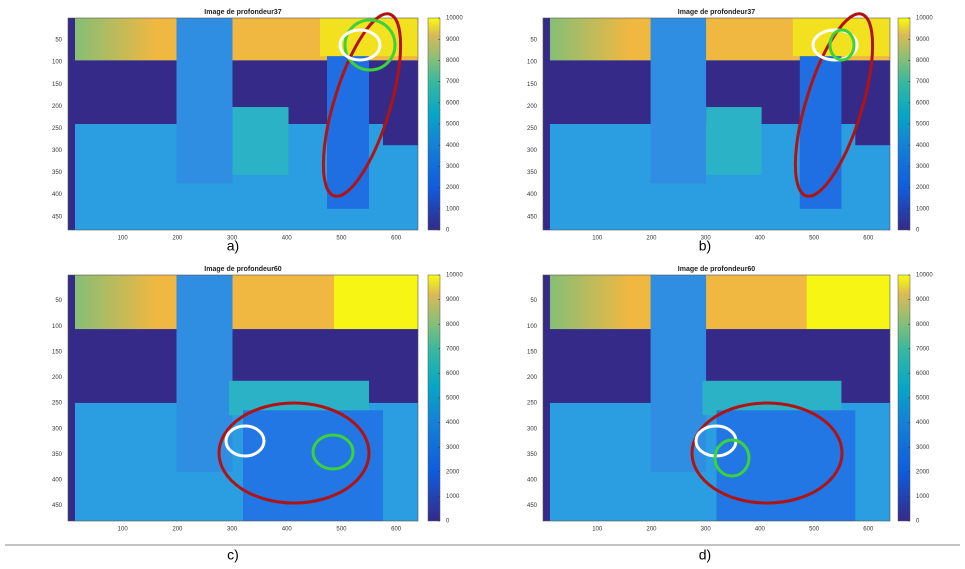 The image size is (965, 569). What do you see at coordinates (716, 124) in the screenshot?
I see `plot-frame` at bounding box center [716, 124].